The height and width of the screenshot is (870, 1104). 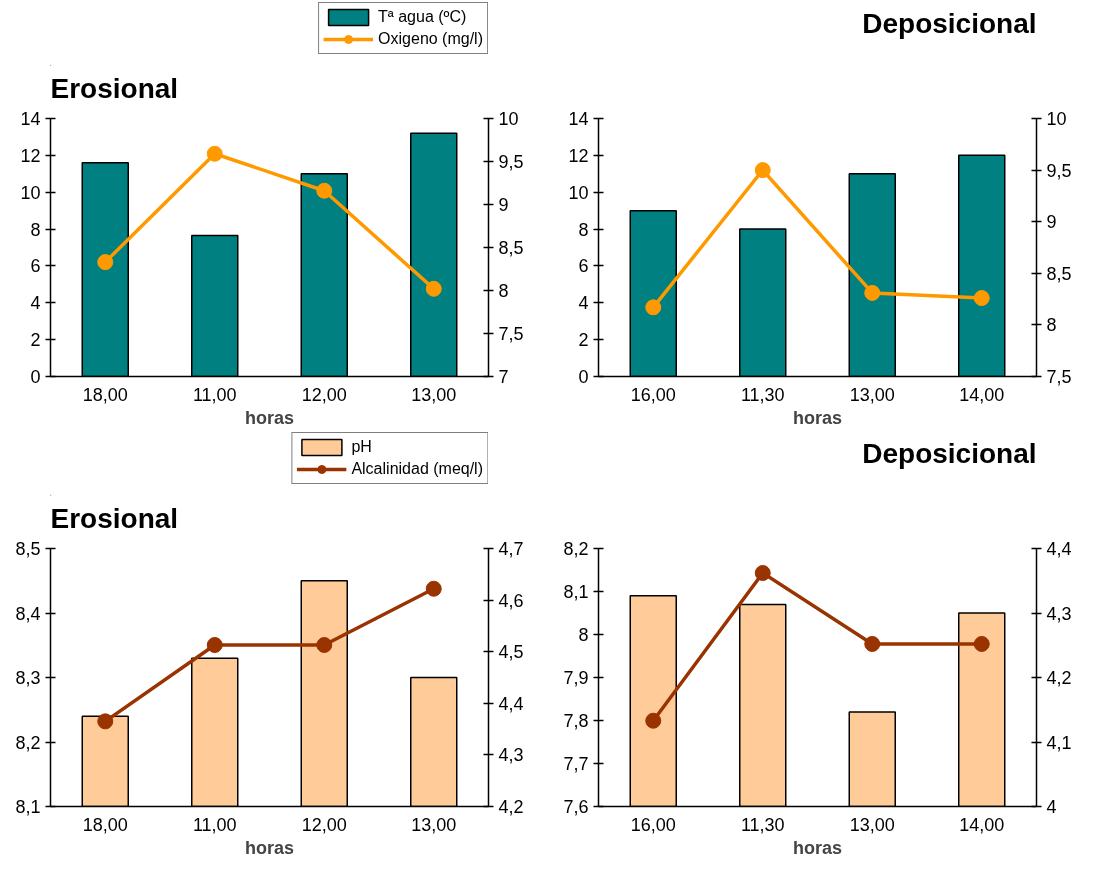 I want to click on legend-label: pH, so click(x=361, y=447).